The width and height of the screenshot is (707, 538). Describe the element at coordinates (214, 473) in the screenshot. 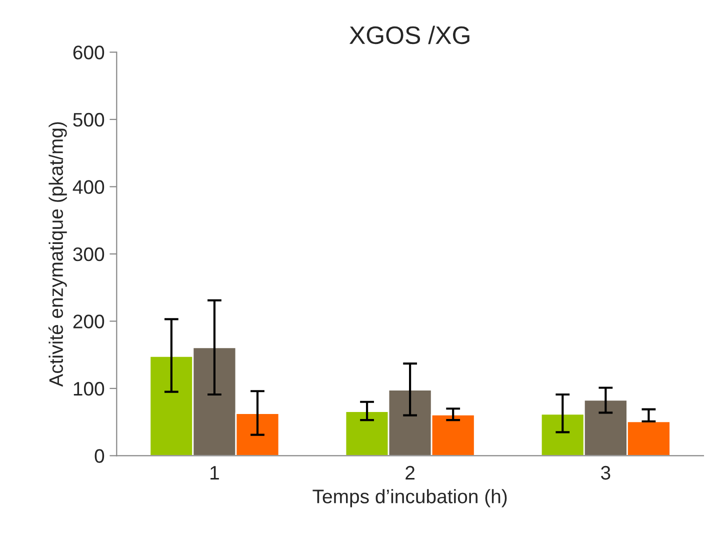

I see `x-tick-label: 1` at that location.